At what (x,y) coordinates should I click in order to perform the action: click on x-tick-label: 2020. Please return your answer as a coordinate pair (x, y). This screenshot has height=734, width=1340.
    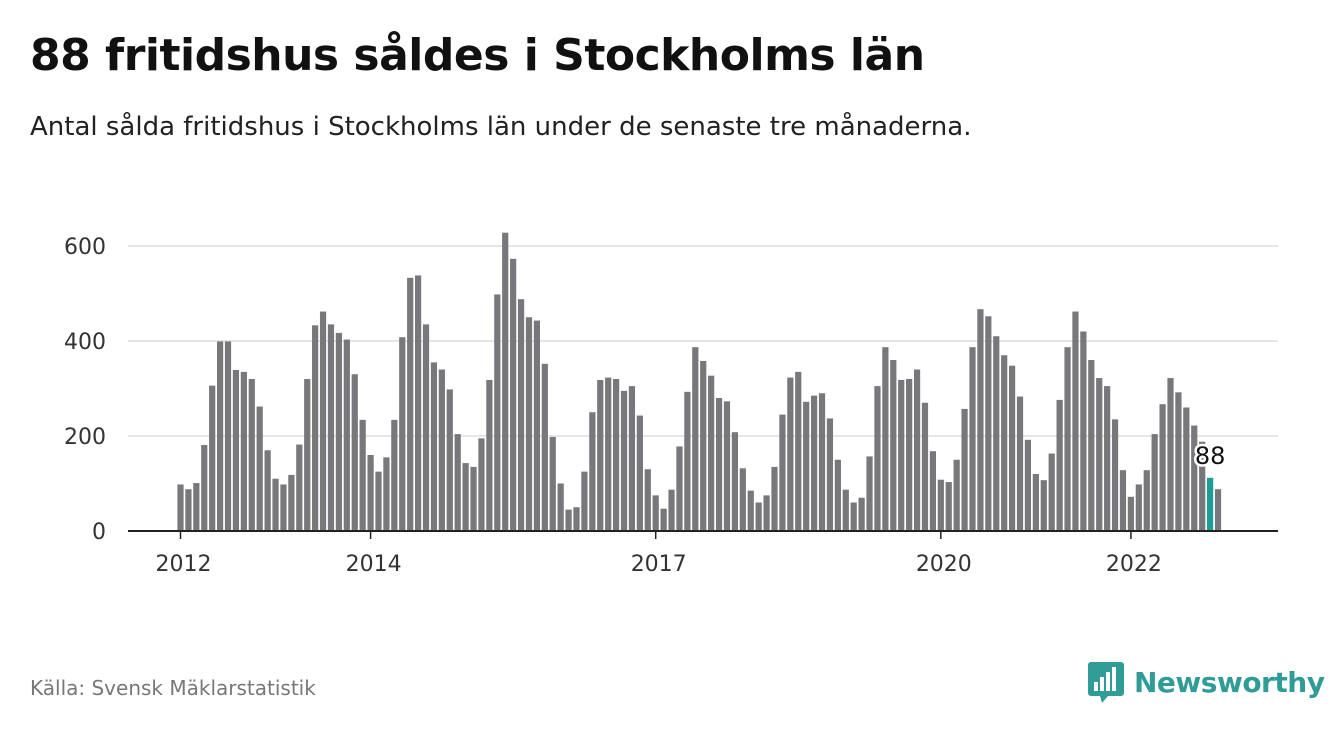
    Looking at the image, I should click on (944, 564).